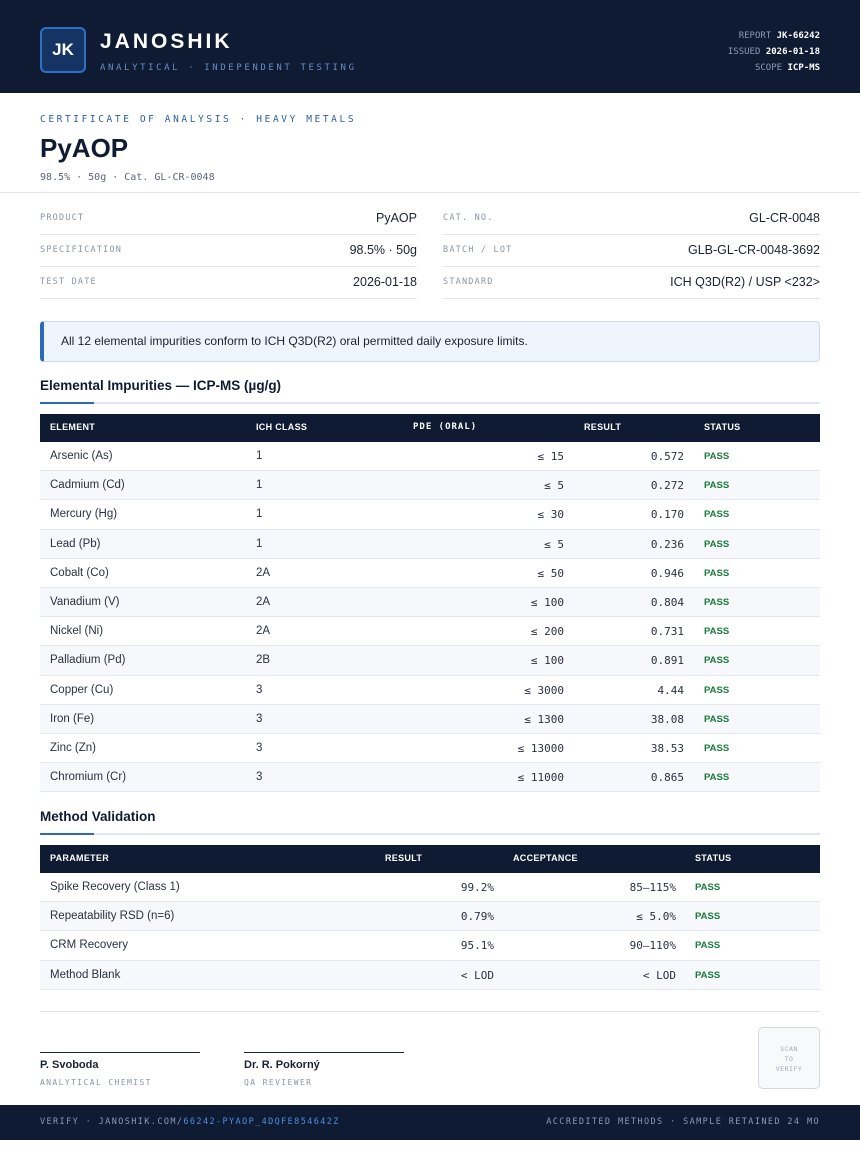 The image size is (860, 1168). Describe the element at coordinates (396, 218) in the screenshot. I see `info-value: PyAOP` at that location.